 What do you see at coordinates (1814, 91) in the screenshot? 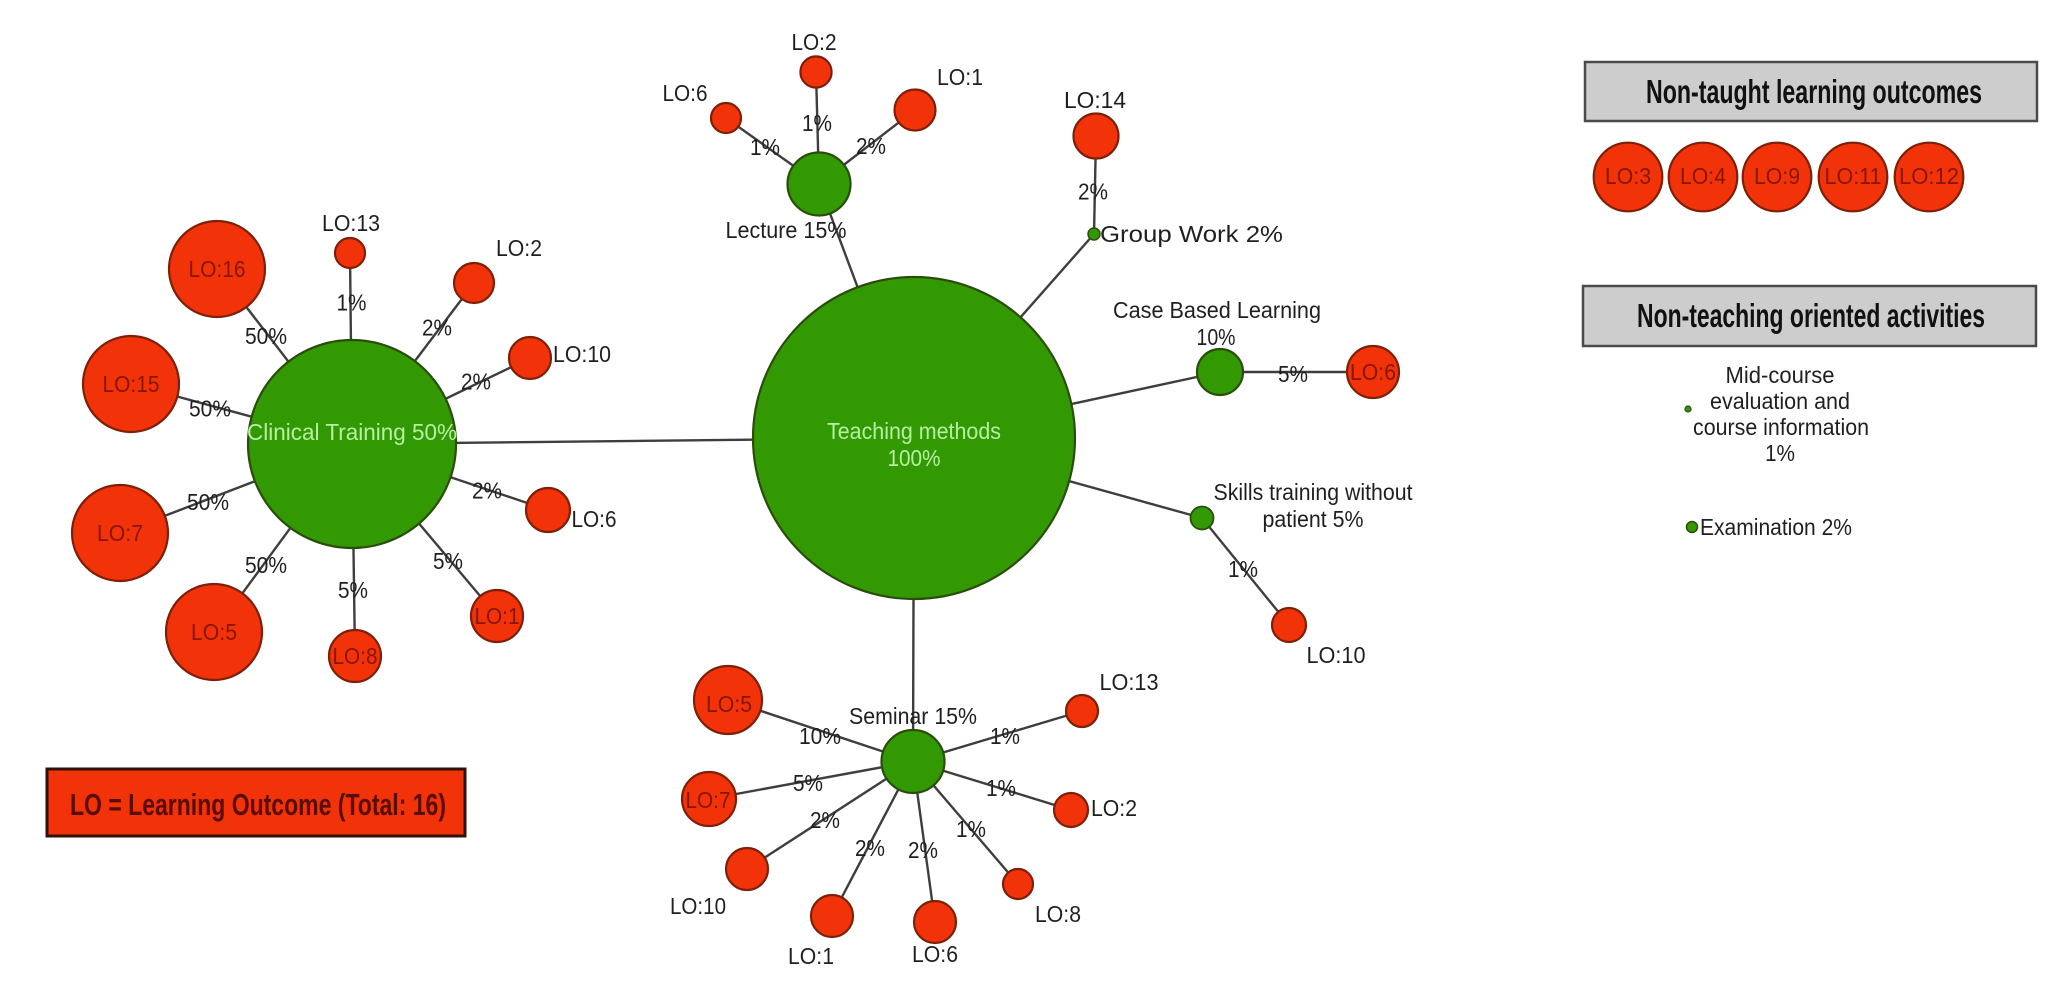
I see `svg-text: Non-taught learning outcomes` at bounding box center [1814, 91].